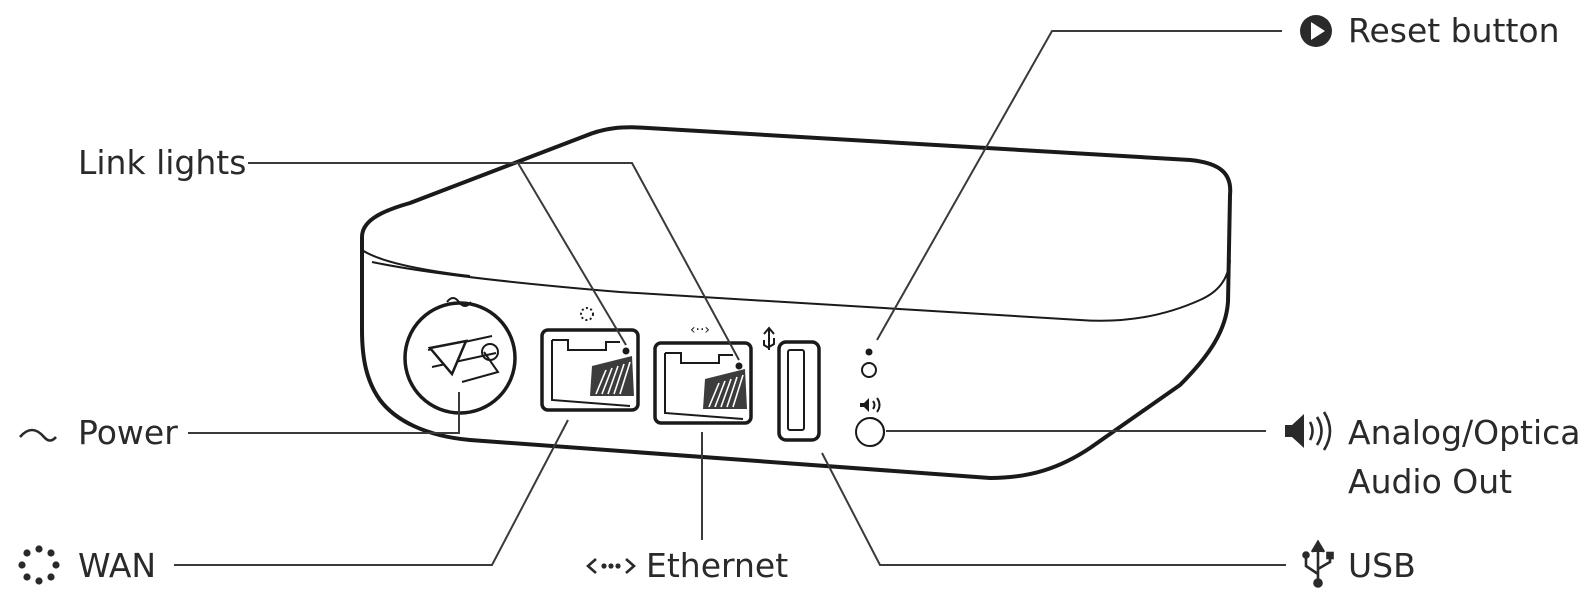 This screenshot has height=616, width=1582. What do you see at coordinates (460, 356) in the screenshot?
I see `power-socket` at bounding box center [460, 356].